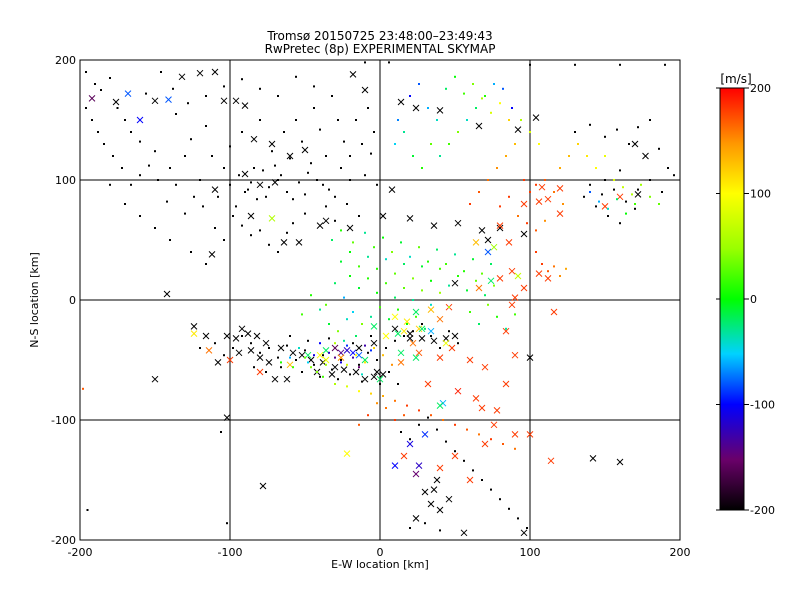 This screenshot has height=600, width=800. What do you see at coordinates (379, 36) in the screenshot?
I see `chart-title-line1: Tromsø 20150725 23:48:00–23:49:43` at bounding box center [379, 36].